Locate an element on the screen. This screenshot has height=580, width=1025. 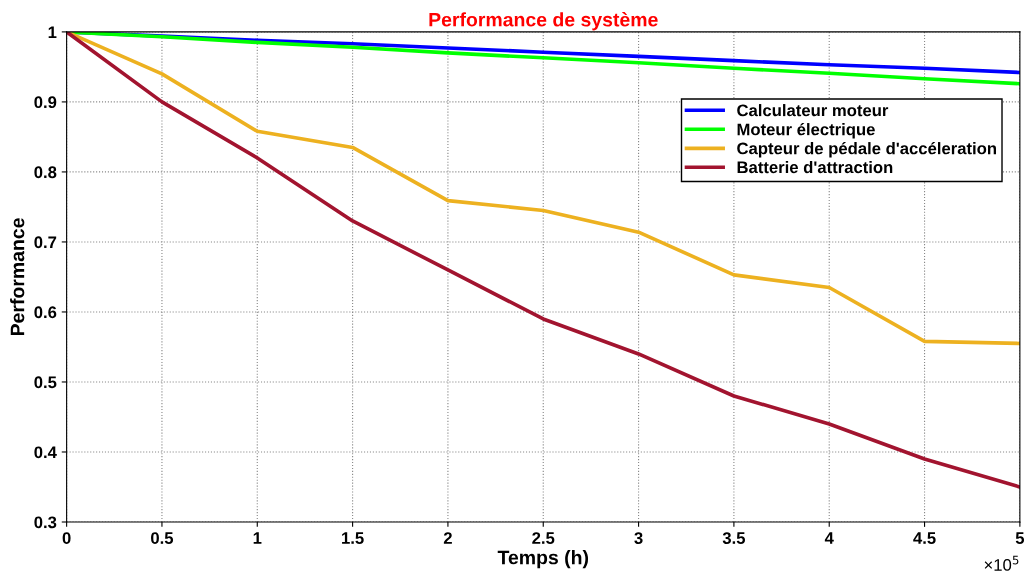
x-tick-label: 3 is located at coordinates (638, 538).